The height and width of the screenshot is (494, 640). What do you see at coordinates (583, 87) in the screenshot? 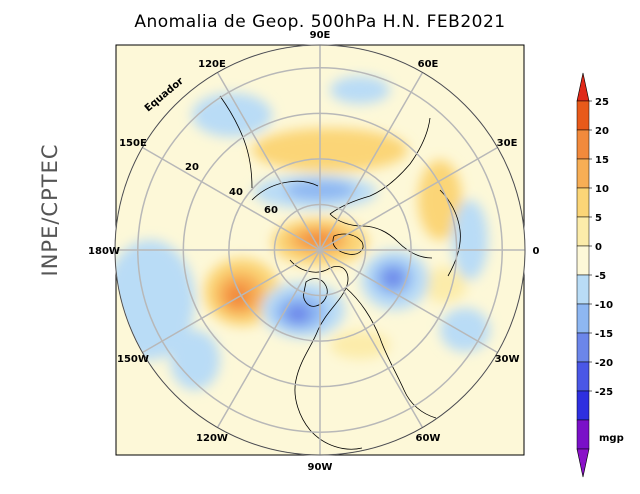
I see `colorbar-top-arrow` at bounding box center [583, 87].